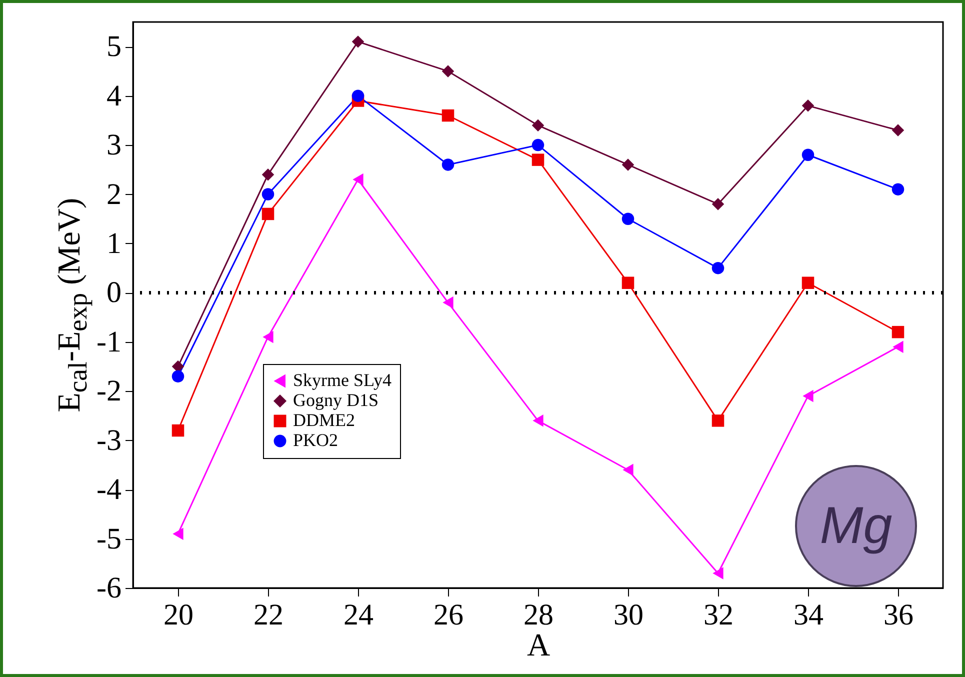 The height and width of the screenshot is (677, 965). What do you see at coordinates (324, 420) in the screenshot?
I see `legend-label: DDME2` at bounding box center [324, 420].